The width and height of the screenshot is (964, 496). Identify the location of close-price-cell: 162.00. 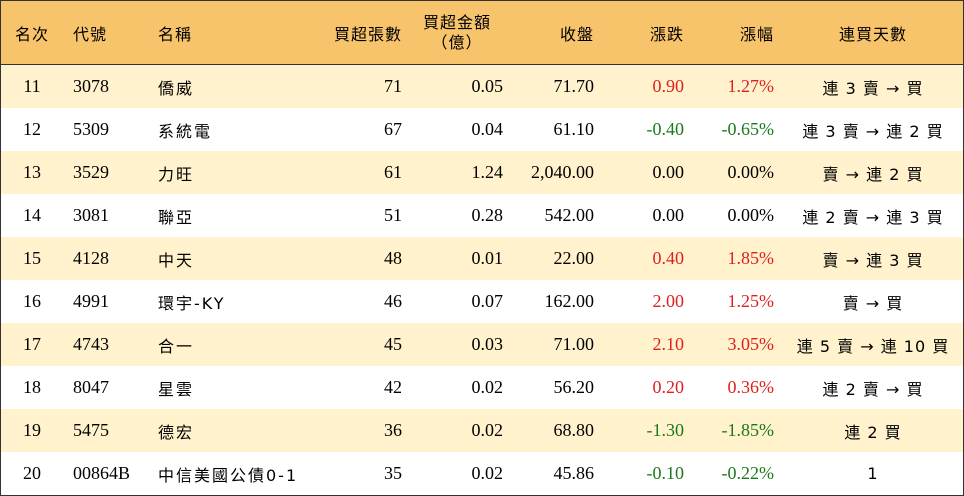
(569, 301).